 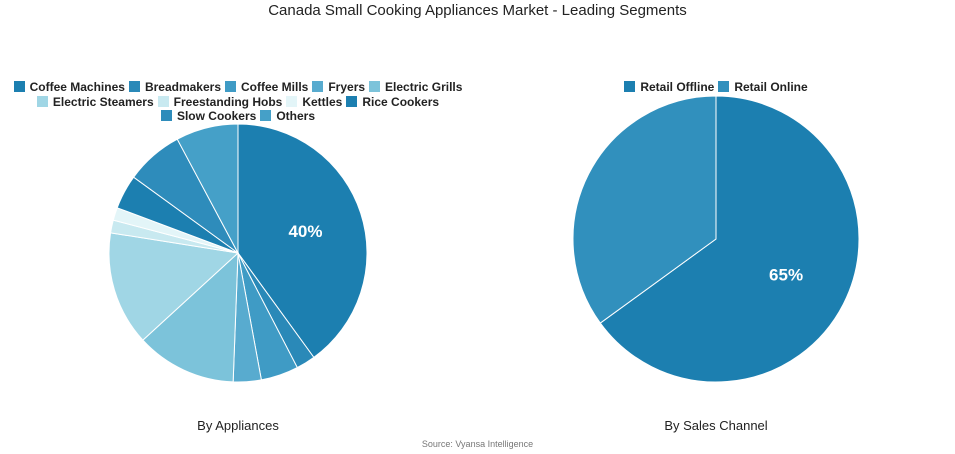 What do you see at coordinates (322, 101) in the screenshot?
I see `legend-label: Kettles` at bounding box center [322, 101].